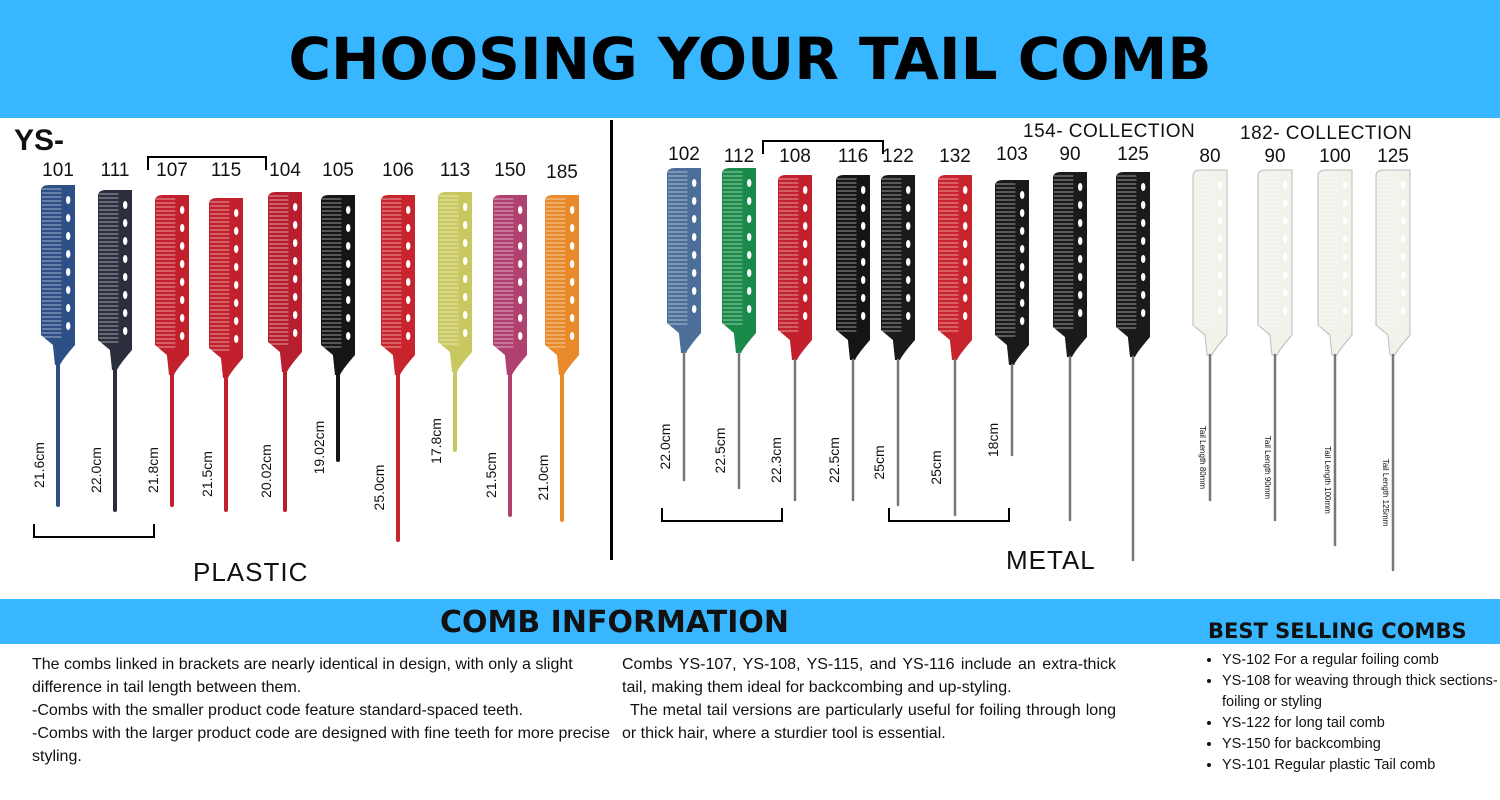  I want to click on title-banner: CHOOSING YOUR TAIL COMB, so click(750, 59).